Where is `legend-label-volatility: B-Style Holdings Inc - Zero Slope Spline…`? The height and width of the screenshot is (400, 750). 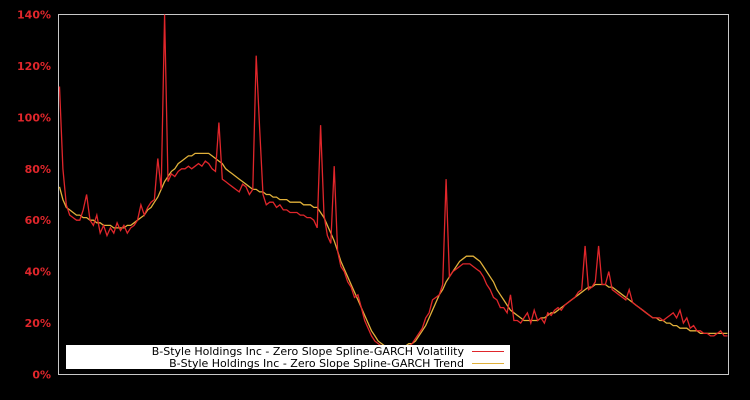 legend-label-volatility: B-Style Holdings Inc - Zero Slope Spline… is located at coordinates (308, 351).